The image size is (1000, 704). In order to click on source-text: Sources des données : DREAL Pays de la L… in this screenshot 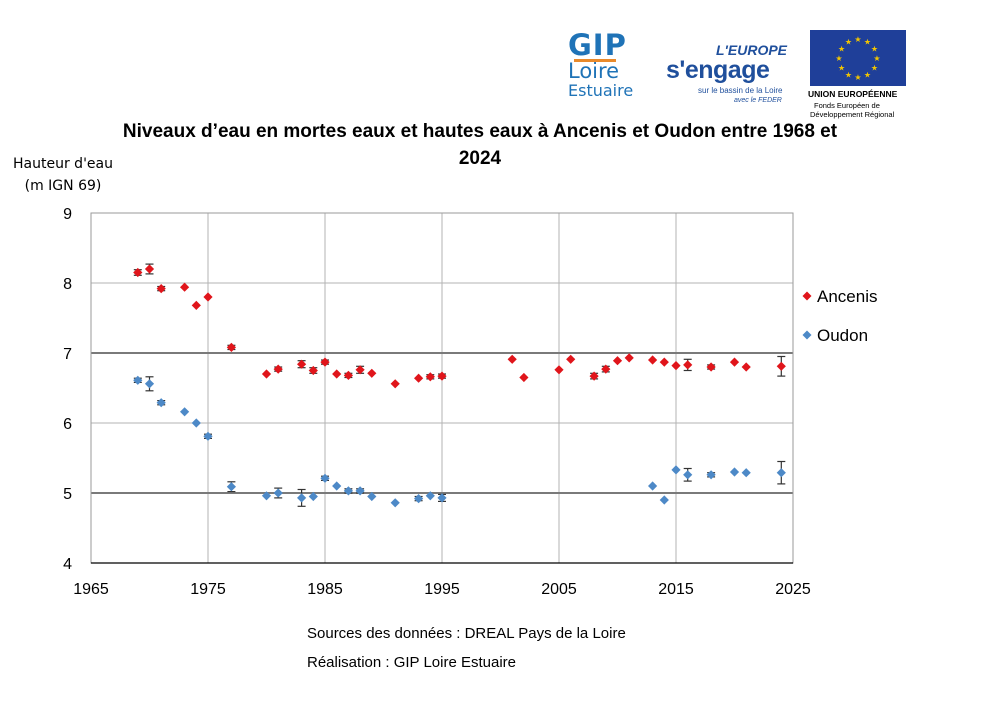, I will do `click(466, 633)`.